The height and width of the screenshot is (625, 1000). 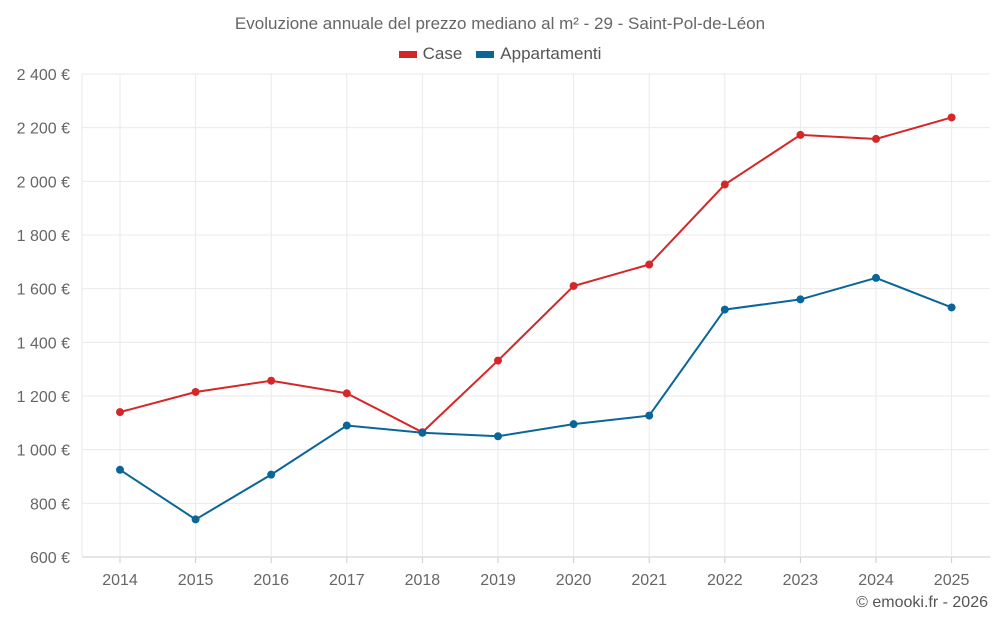 What do you see at coordinates (43, 397) in the screenshot?
I see `y-tick-label: 1 200 €` at bounding box center [43, 397].